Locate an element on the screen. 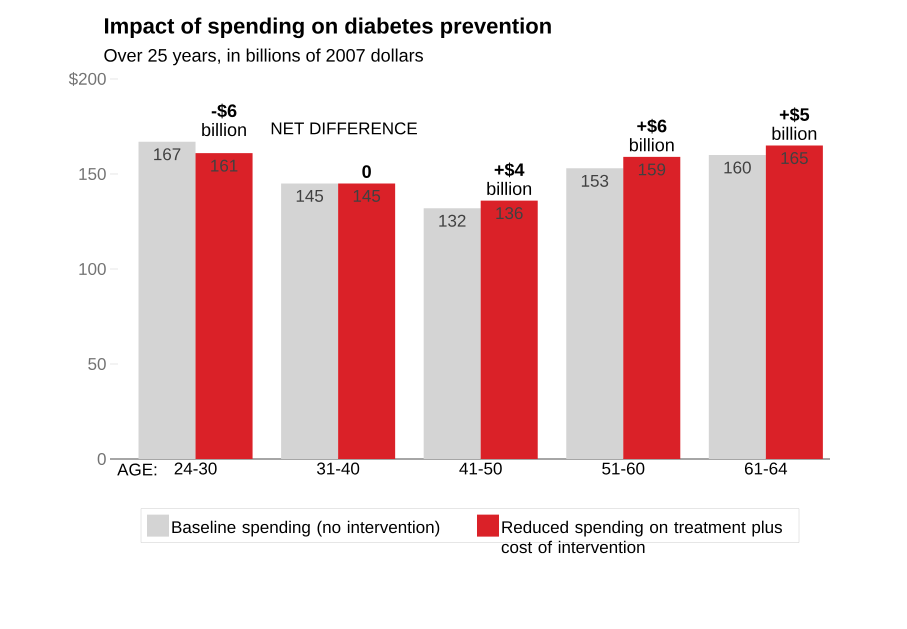 This screenshot has width=907, height=629. data-label: 132 is located at coordinates (452, 220).